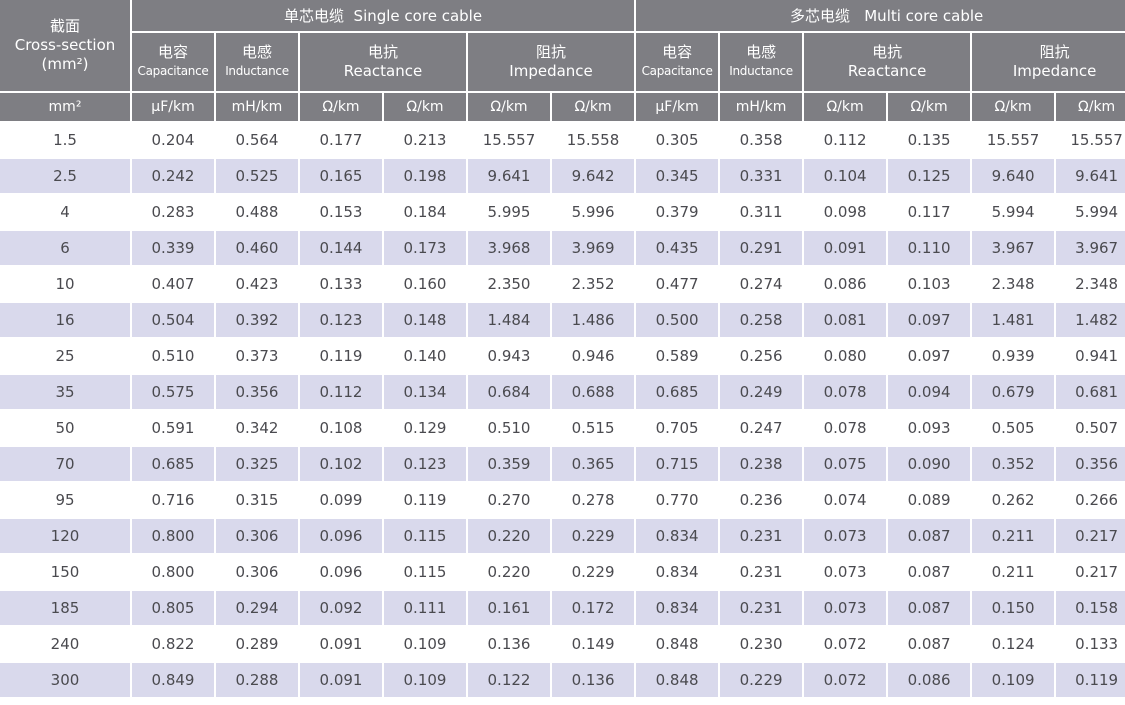 The height and width of the screenshot is (705, 1125). What do you see at coordinates (1090, 356) in the screenshot?
I see `value-cell: 0.941` at bounding box center [1090, 356].